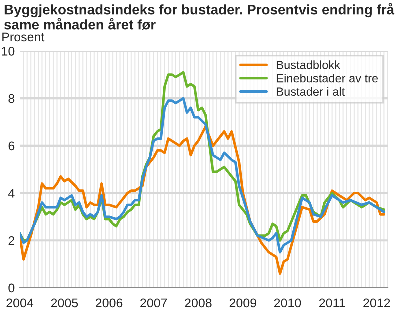 The width and height of the screenshot is (400, 320). Describe the element at coordinates (327, 78) in the screenshot. I see `legend-label: Einebustader av tre` at that location.